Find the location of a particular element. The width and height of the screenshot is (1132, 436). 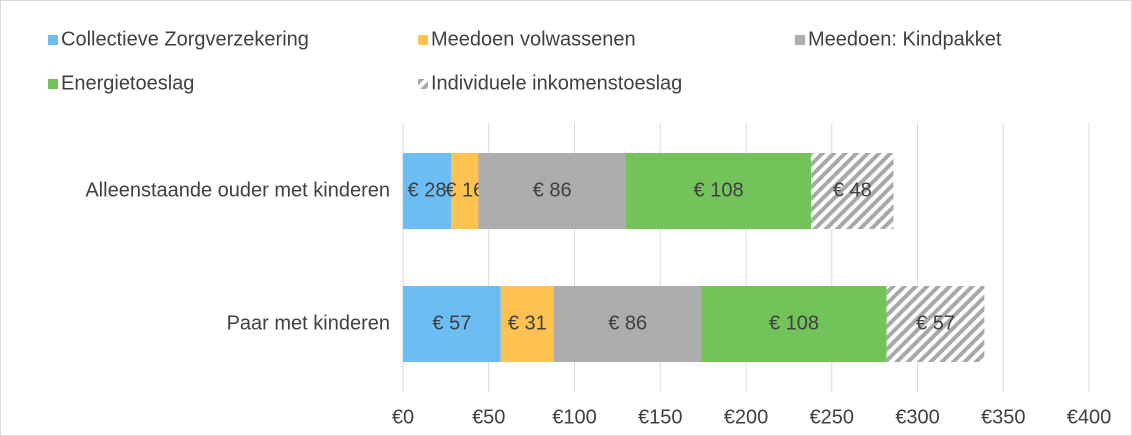

y-tick-label: Alleenstaande ouder met kinderen is located at coordinates (237, 190).